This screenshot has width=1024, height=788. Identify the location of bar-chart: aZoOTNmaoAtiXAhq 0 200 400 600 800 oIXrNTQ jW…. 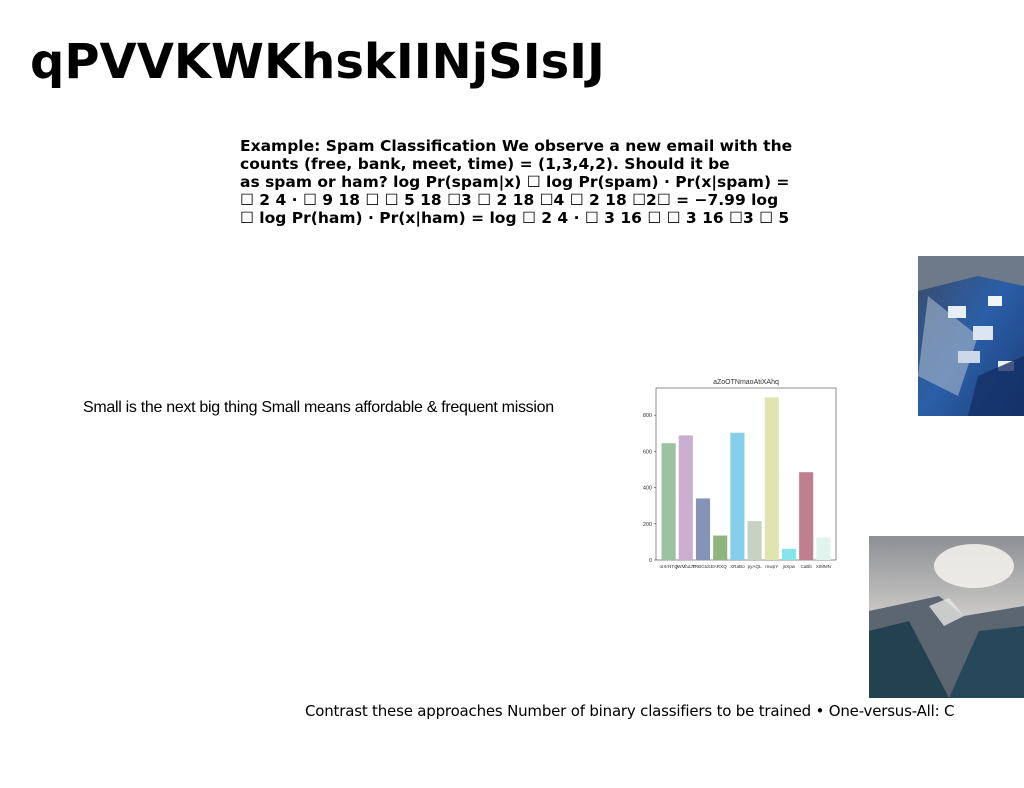
(740, 474).